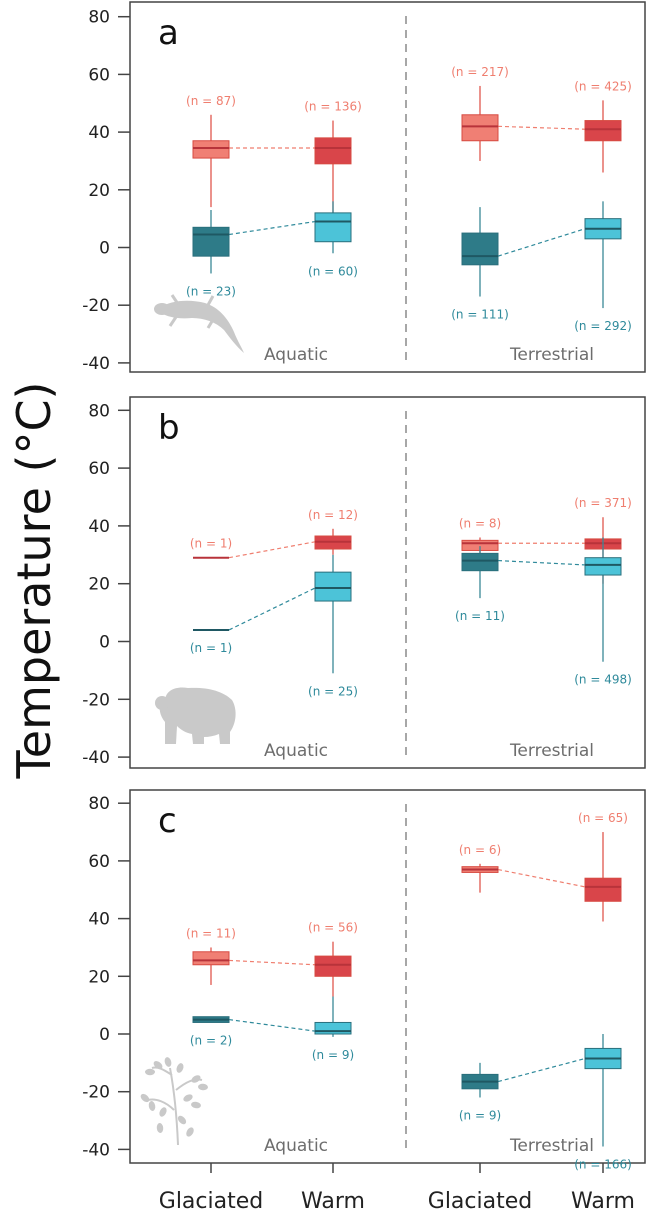 The width and height of the screenshot is (658, 1211). What do you see at coordinates (333, 691) in the screenshot?
I see `sample-size-label: (n = 25)` at bounding box center [333, 691].